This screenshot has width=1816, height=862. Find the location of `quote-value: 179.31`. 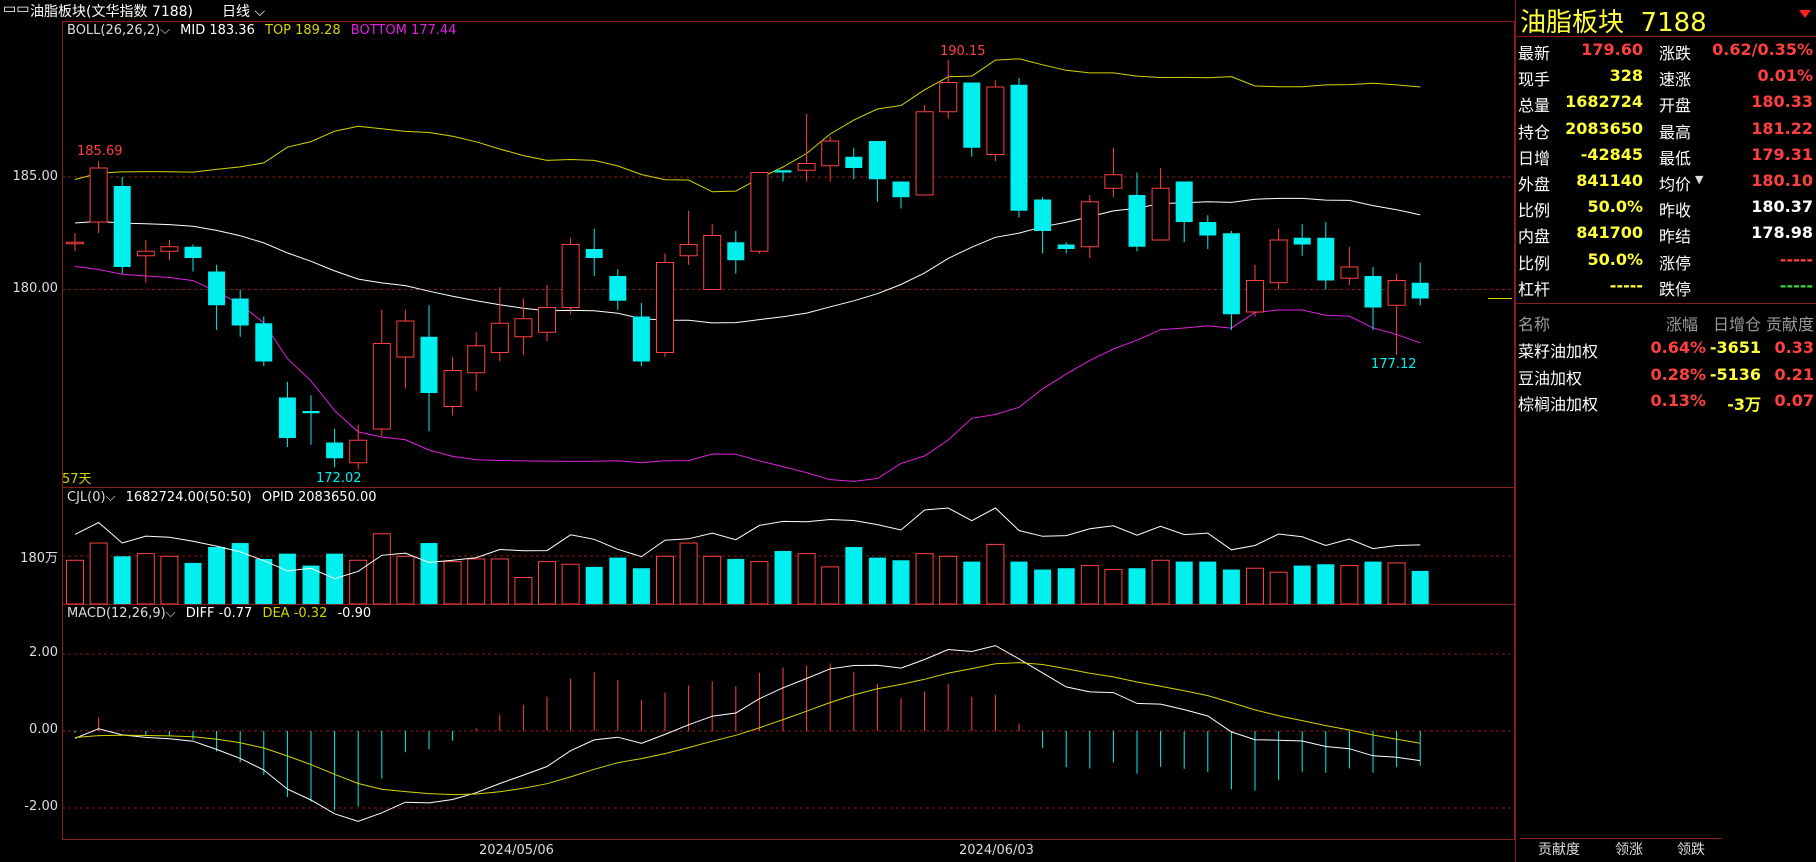

quote-value: 179.31 is located at coordinates (1782, 154).